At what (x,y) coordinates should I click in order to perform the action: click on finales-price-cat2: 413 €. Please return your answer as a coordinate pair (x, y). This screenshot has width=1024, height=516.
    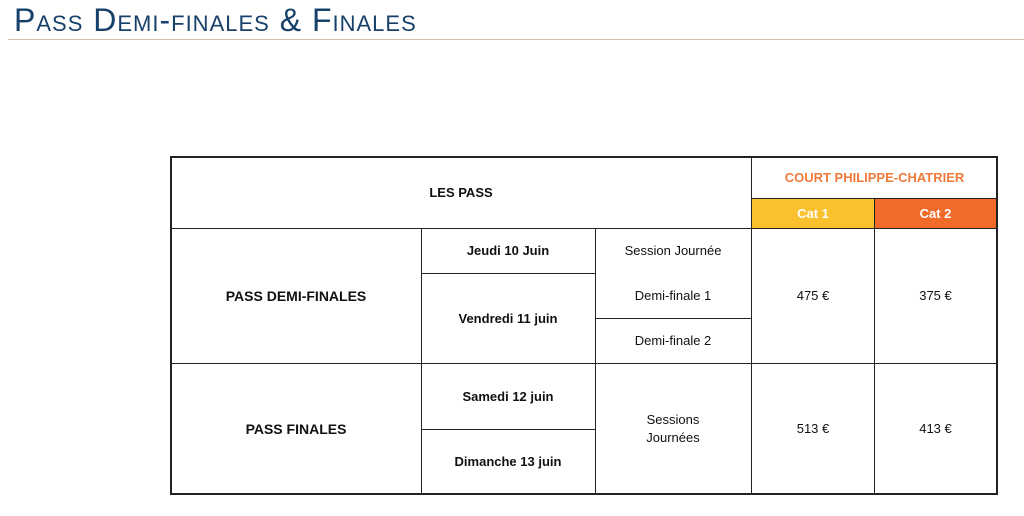
    Looking at the image, I should click on (935, 428).